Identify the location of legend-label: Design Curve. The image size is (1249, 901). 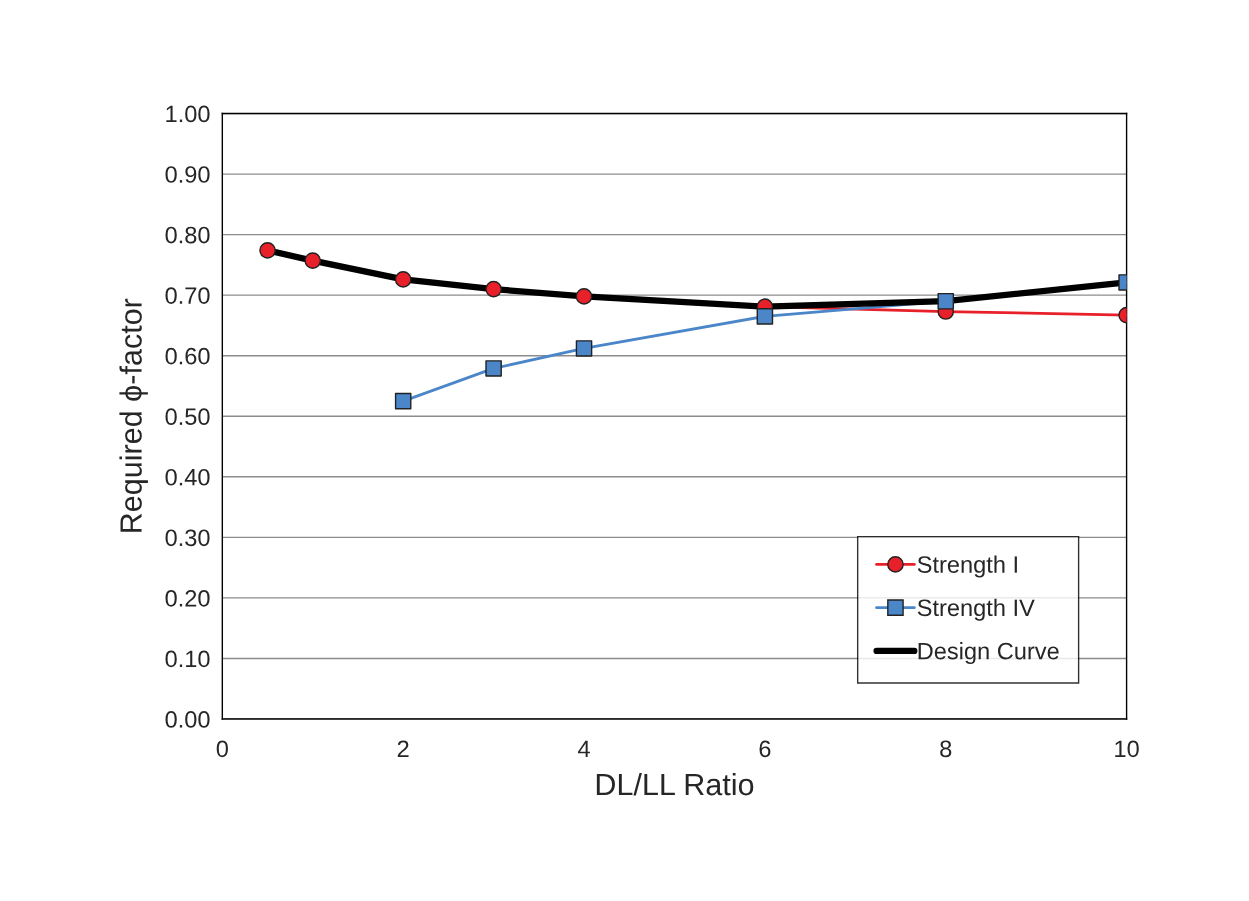
(988, 653).